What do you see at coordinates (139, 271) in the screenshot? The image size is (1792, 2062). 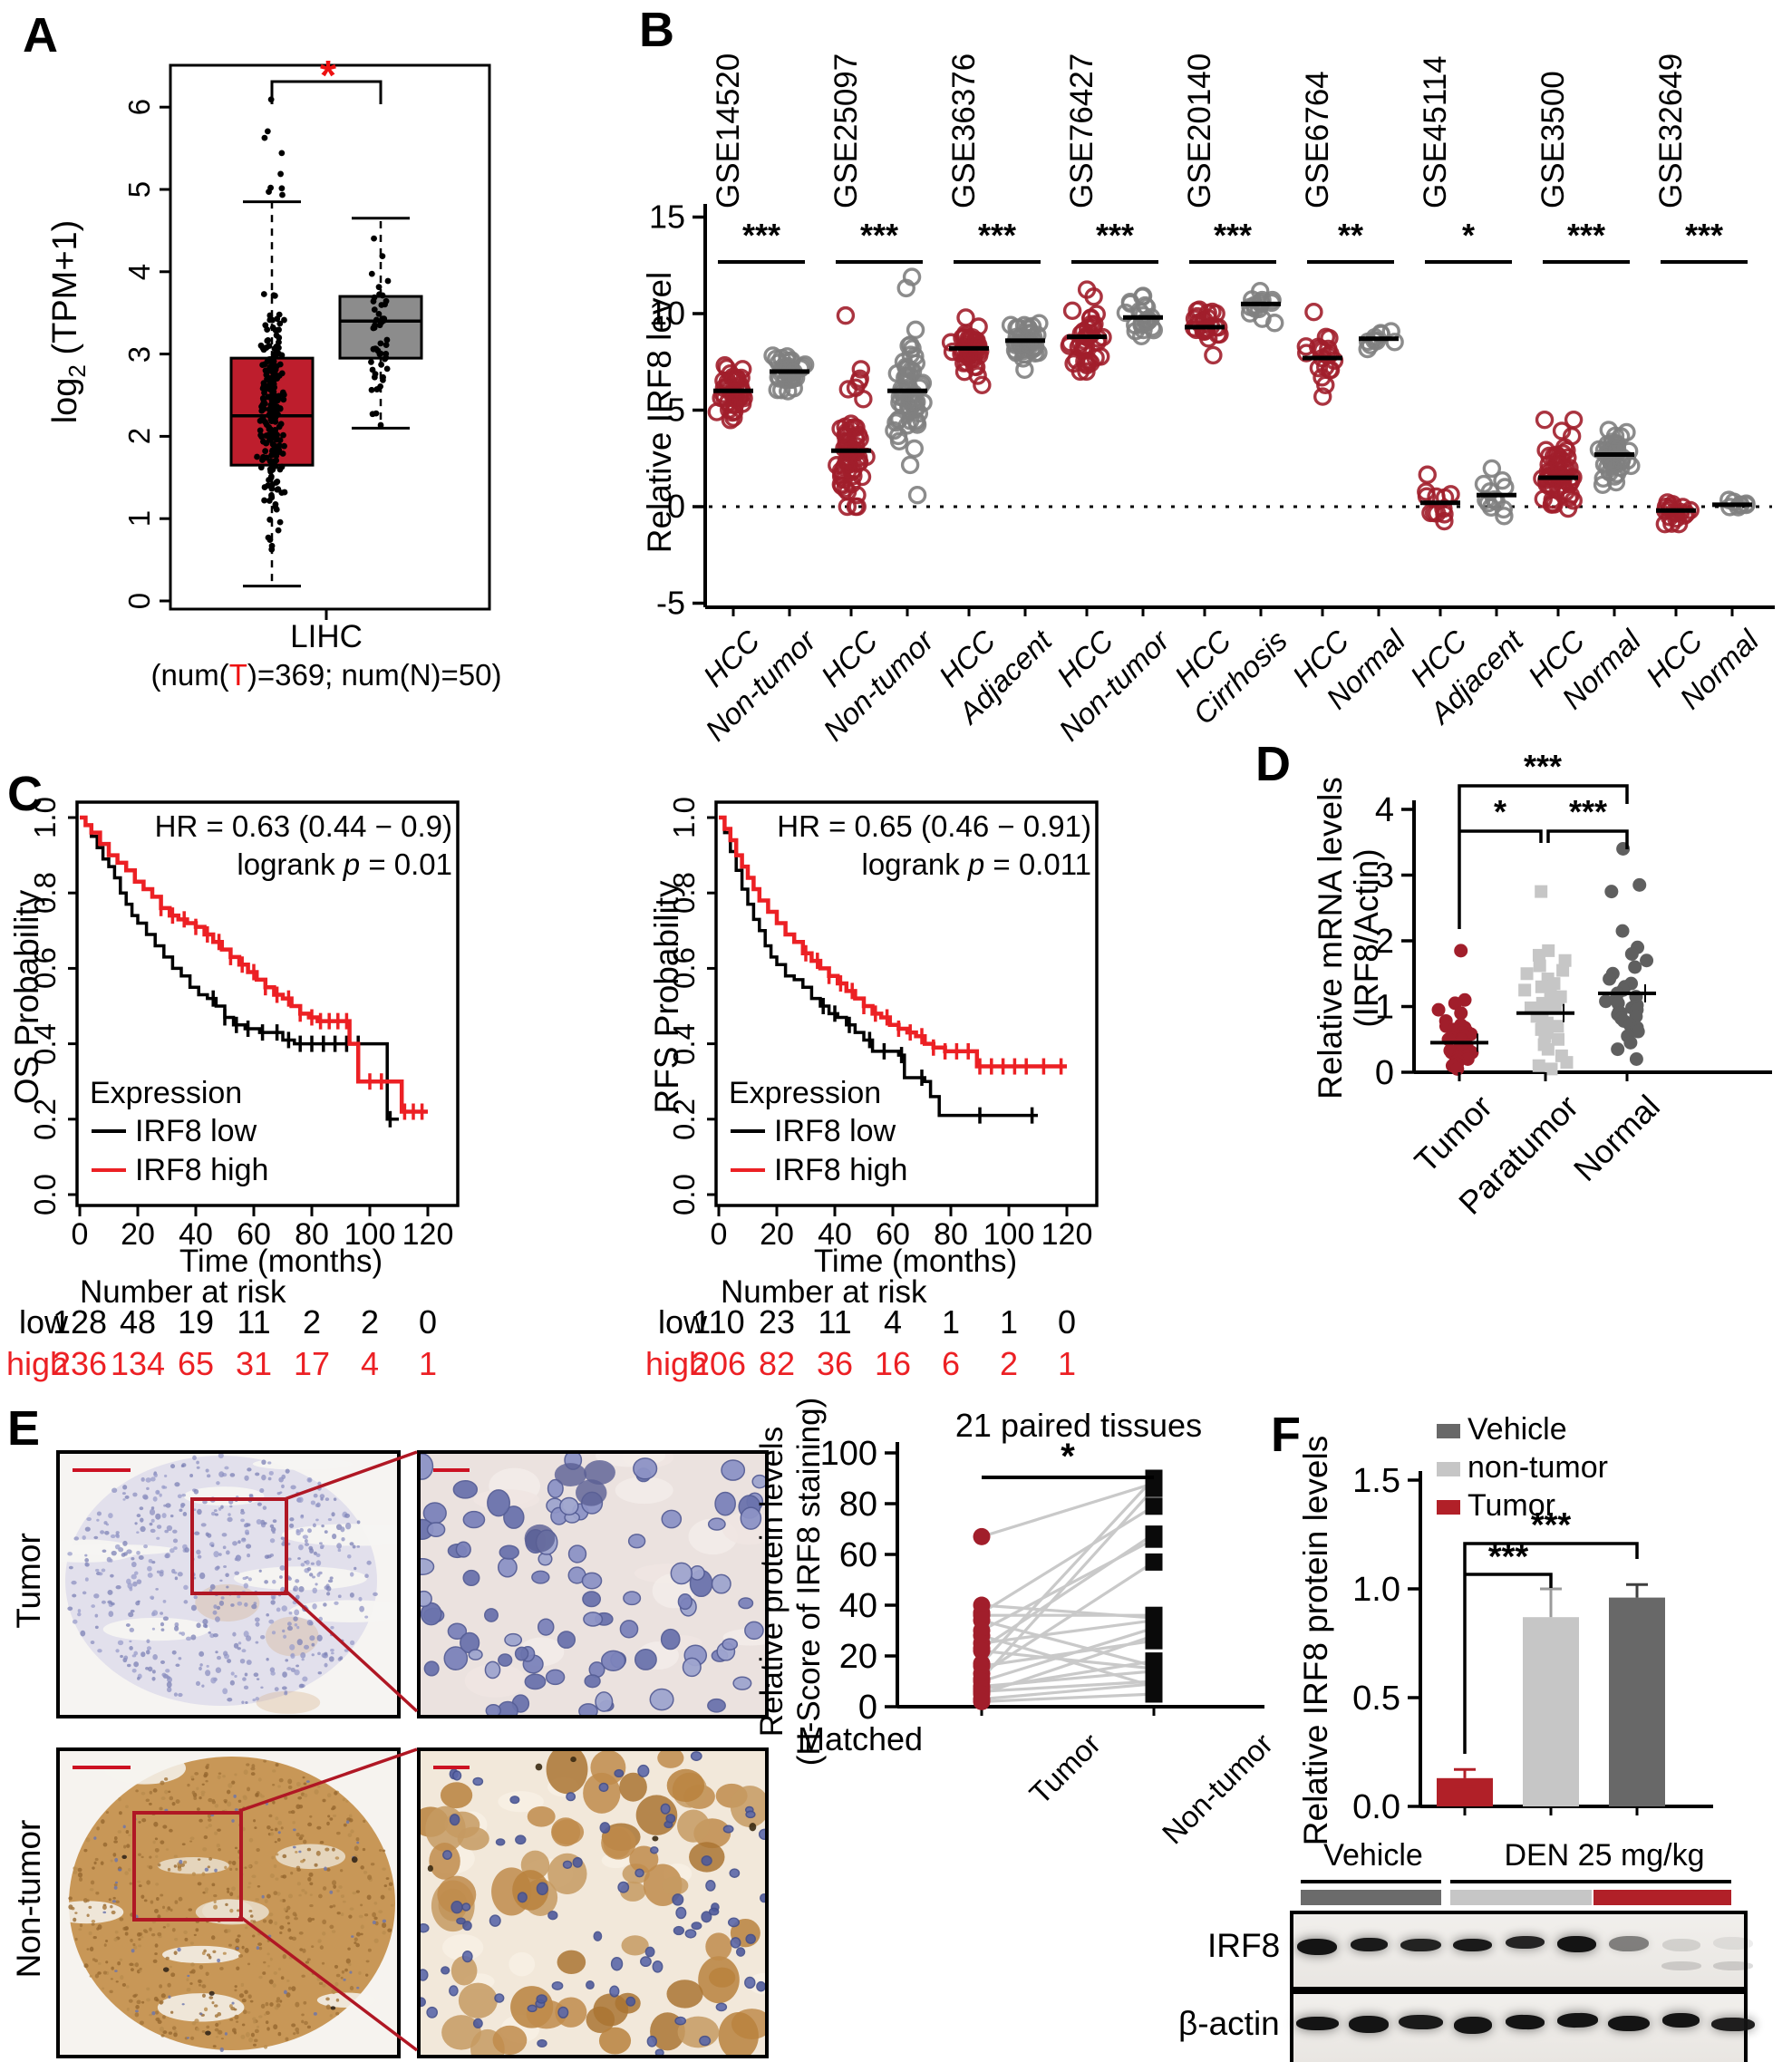 I see `panel-a-ytick: 4` at bounding box center [139, 271].